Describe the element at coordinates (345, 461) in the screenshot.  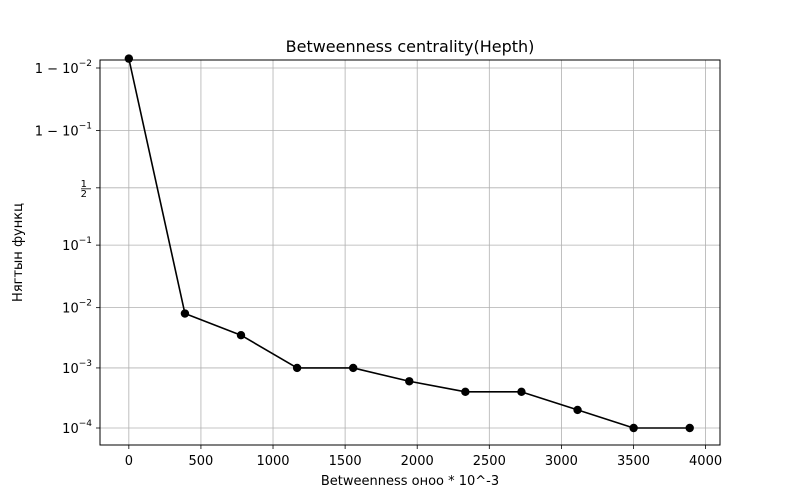
I see `x-tick-label: 1500` at that location.